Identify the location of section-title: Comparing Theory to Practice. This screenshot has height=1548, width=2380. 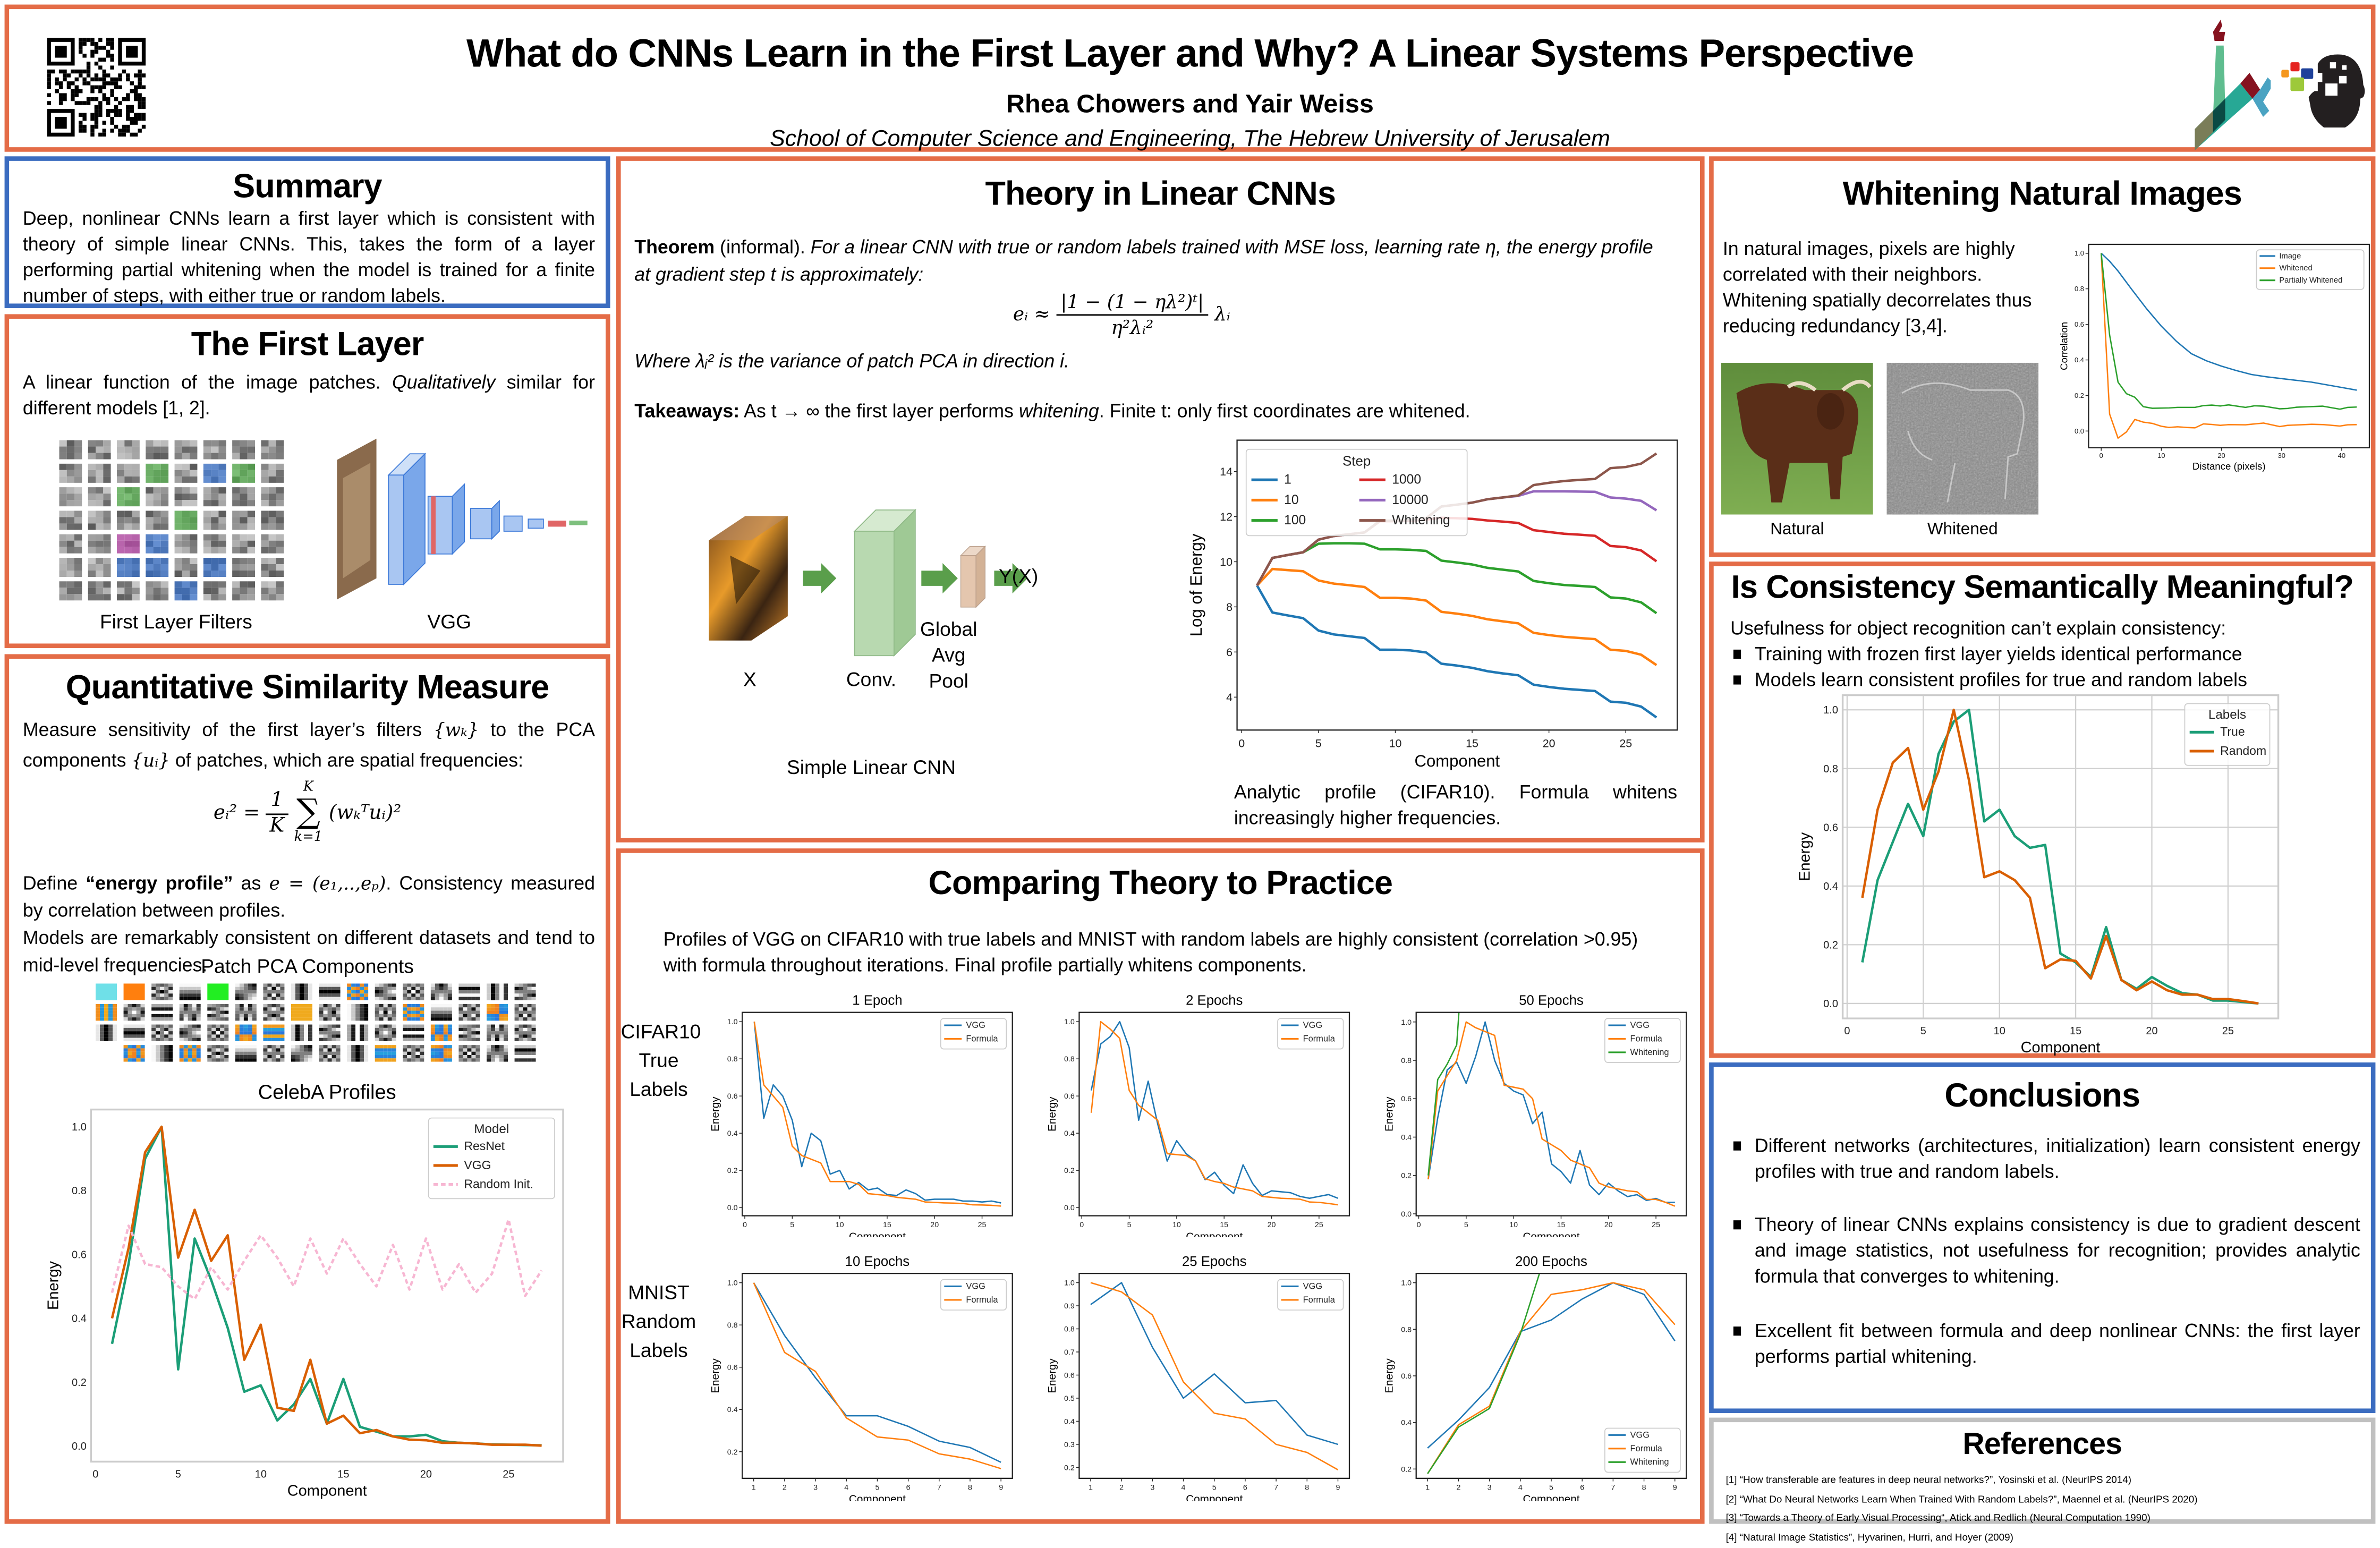
(1160, 883).